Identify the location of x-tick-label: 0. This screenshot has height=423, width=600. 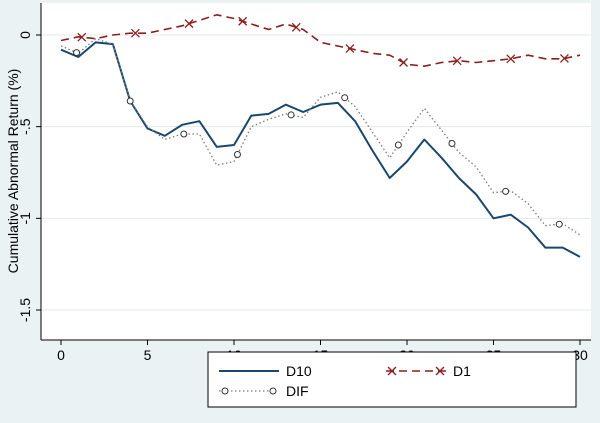
(61, 355).